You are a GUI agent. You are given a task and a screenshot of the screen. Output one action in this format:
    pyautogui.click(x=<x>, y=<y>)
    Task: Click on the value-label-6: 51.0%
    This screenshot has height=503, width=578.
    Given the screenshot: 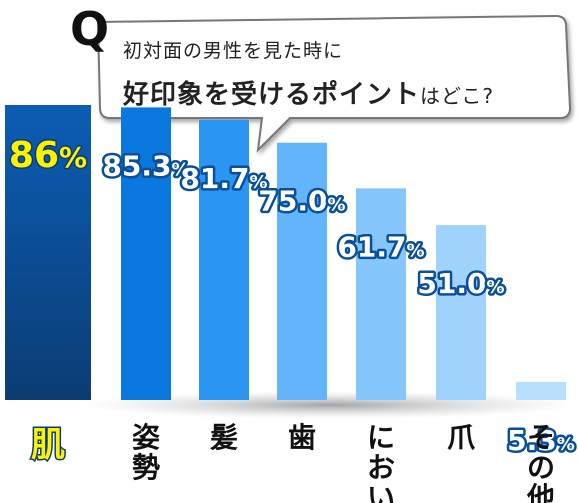 What is the action you would take?
    pyautogui.click(x=460, y=283)
    